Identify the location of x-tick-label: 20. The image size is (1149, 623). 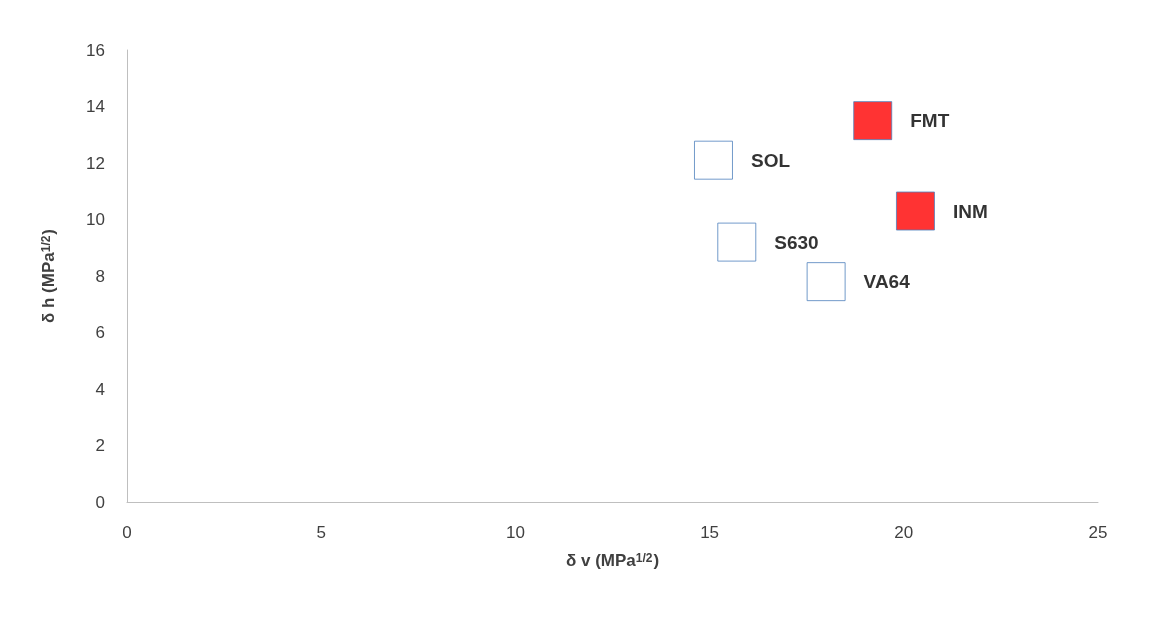
(904, 532).